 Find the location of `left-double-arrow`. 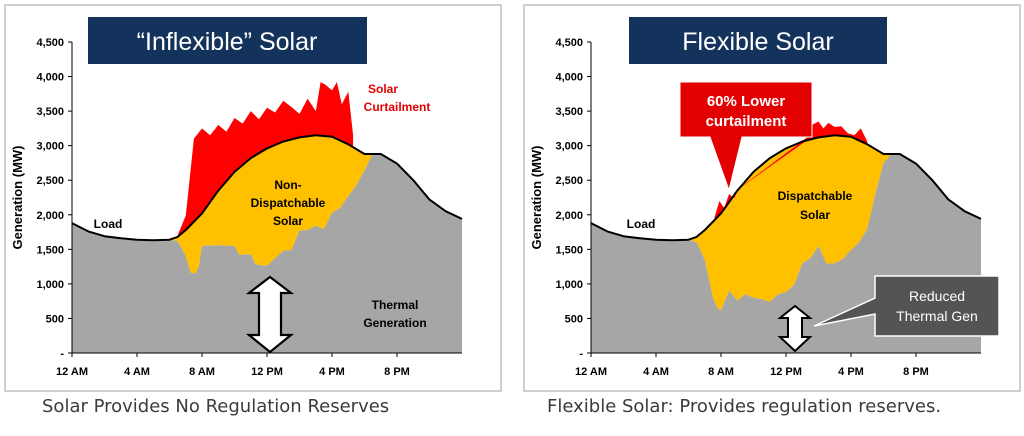

left-double-arrow is located at coordinates (270, 314).